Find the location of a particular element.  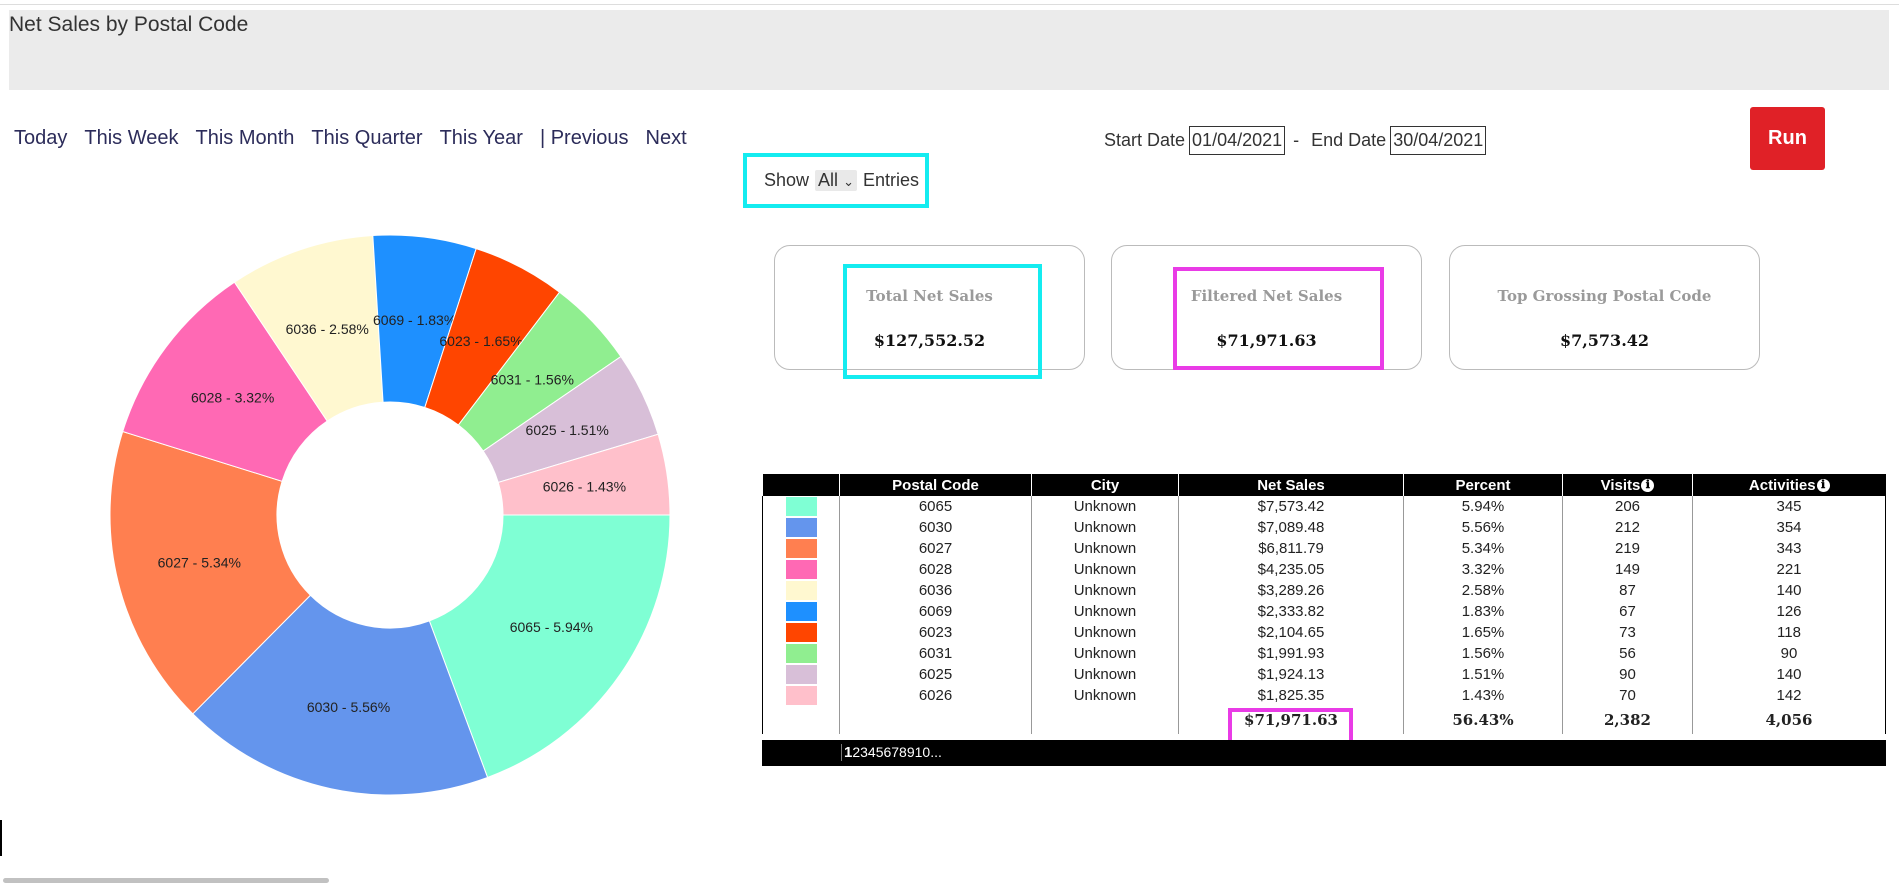

postal-code-cell: 6023 is located at coordinates (935, 632).